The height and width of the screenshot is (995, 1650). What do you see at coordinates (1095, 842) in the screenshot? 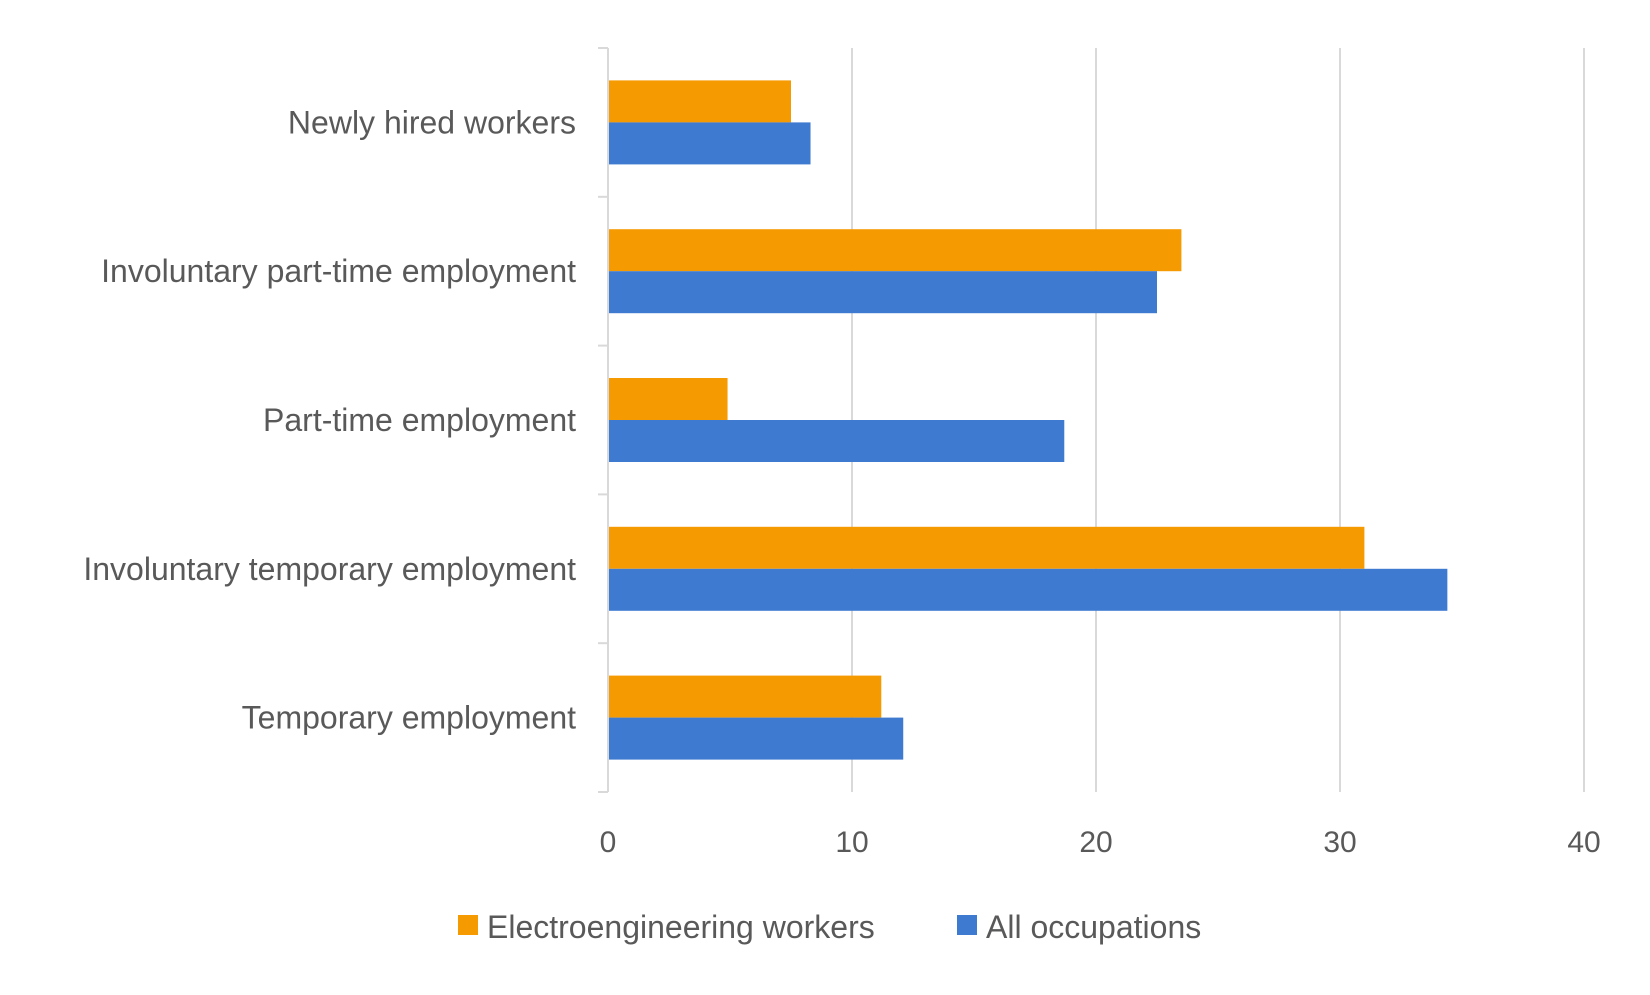
I see `x-tick-20: 20` at bounding box center [1095, 842].